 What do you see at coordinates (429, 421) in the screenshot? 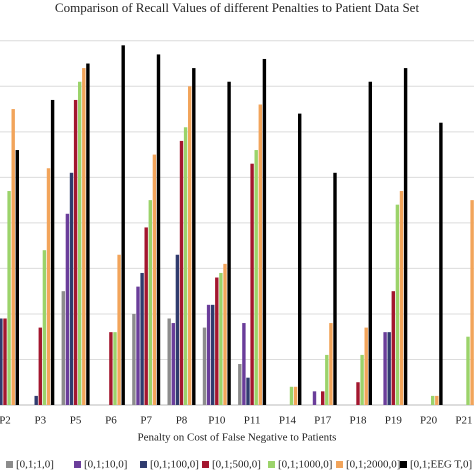
I see `x-tick-label: P20` at bounding box center [429, 421].